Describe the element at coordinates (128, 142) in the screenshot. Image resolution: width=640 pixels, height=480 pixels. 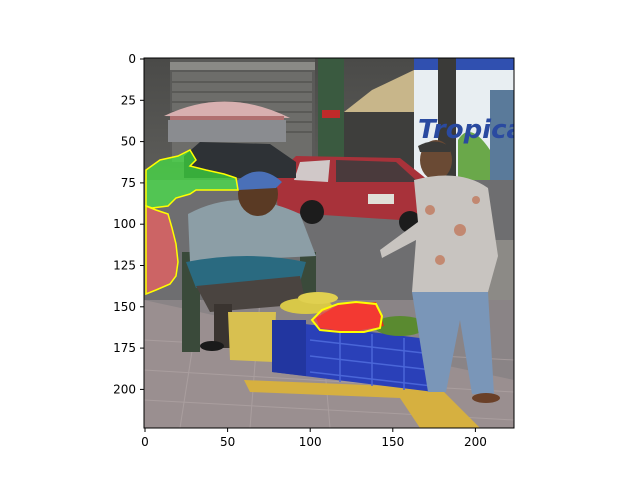
I see `y-tick-label: 50` at that location.